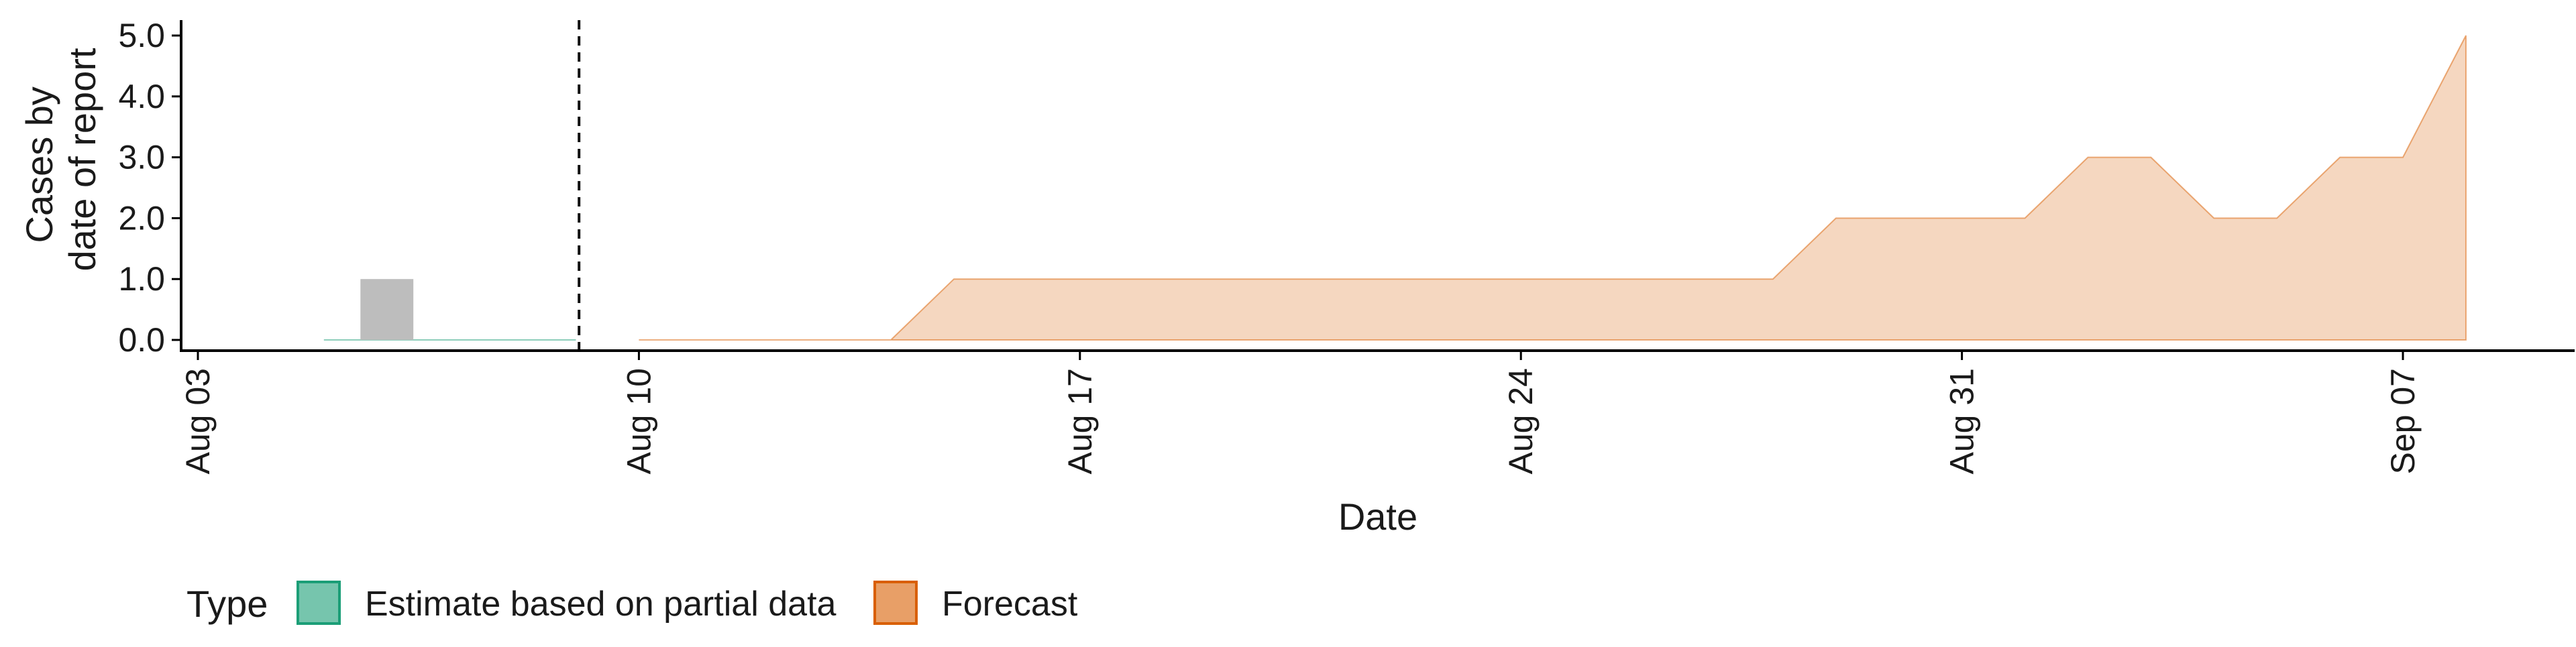  What do you see at coordinates (141, 340) in the screenshot?
I see `y-tick-label: 0.0` at bounding box center [141, 340].